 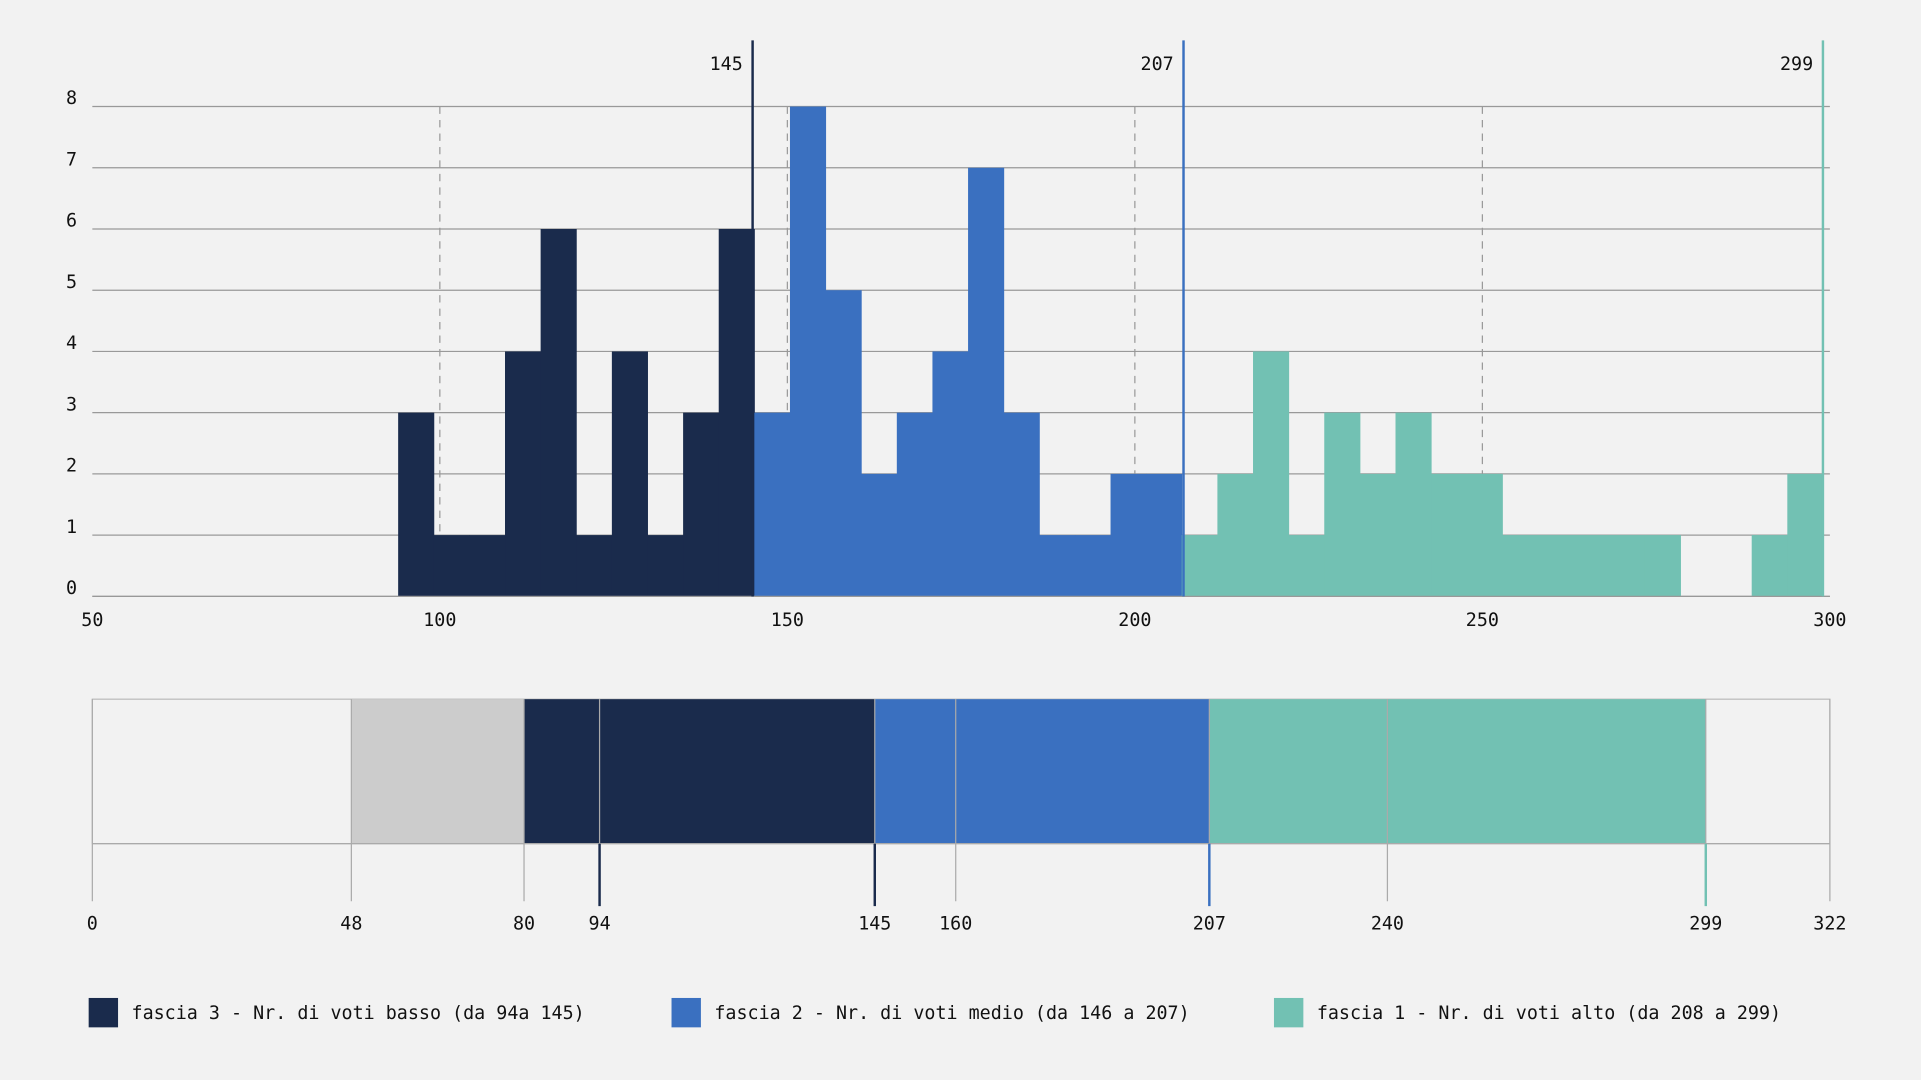 What do you see at coordinates (1829, 620) in the screenshot?
I see `x-tick-label: 300` at bounding box center [1829, 620].